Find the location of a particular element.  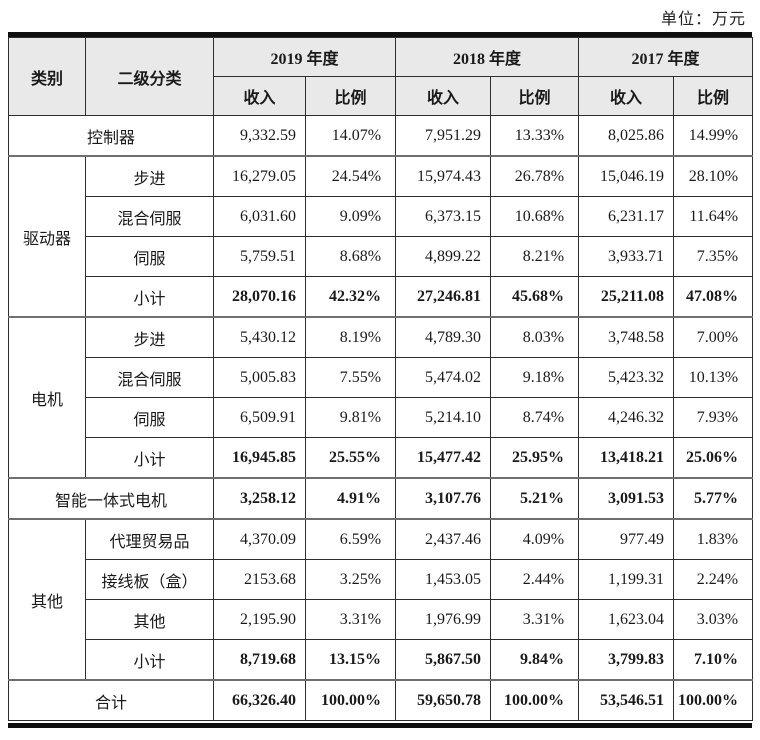

ratio-cell: 11.64% is located at coordinates (713, 216).